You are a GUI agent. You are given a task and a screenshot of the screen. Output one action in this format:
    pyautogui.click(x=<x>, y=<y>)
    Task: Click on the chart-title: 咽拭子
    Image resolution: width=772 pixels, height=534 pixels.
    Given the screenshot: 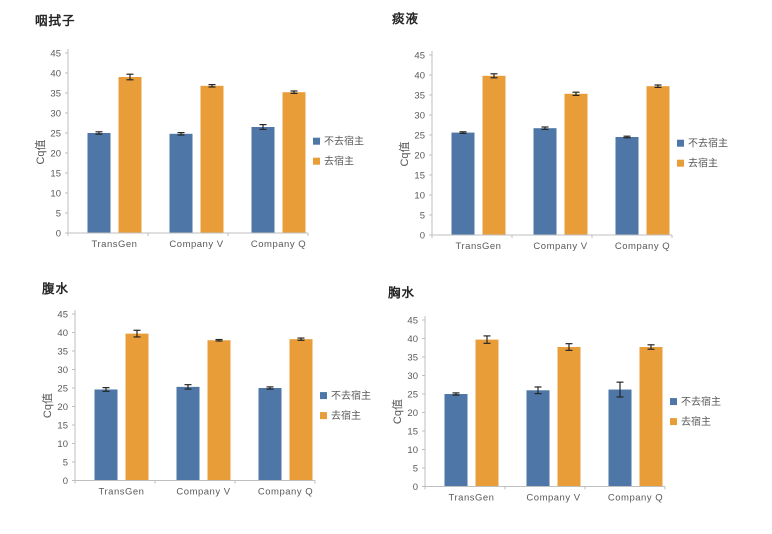 What is the action you would take?
    pyautogui.click(x=55, y=21)
    